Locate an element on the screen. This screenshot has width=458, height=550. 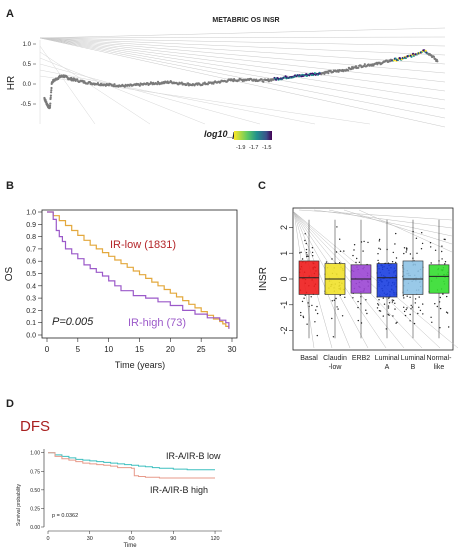
panel-b-ytick-label: 0.7 is located at coordinates (31, 249).